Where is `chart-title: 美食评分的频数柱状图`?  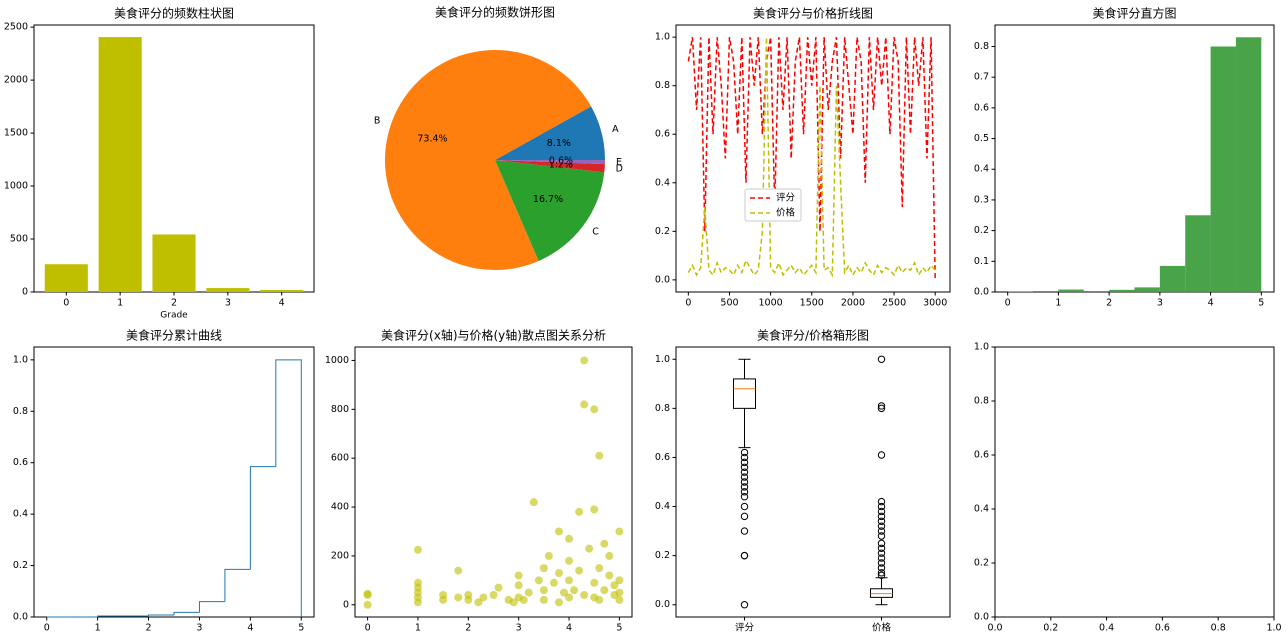 chart-title: 美食评分的频数柱状图 is located at coordinates (174, 13).